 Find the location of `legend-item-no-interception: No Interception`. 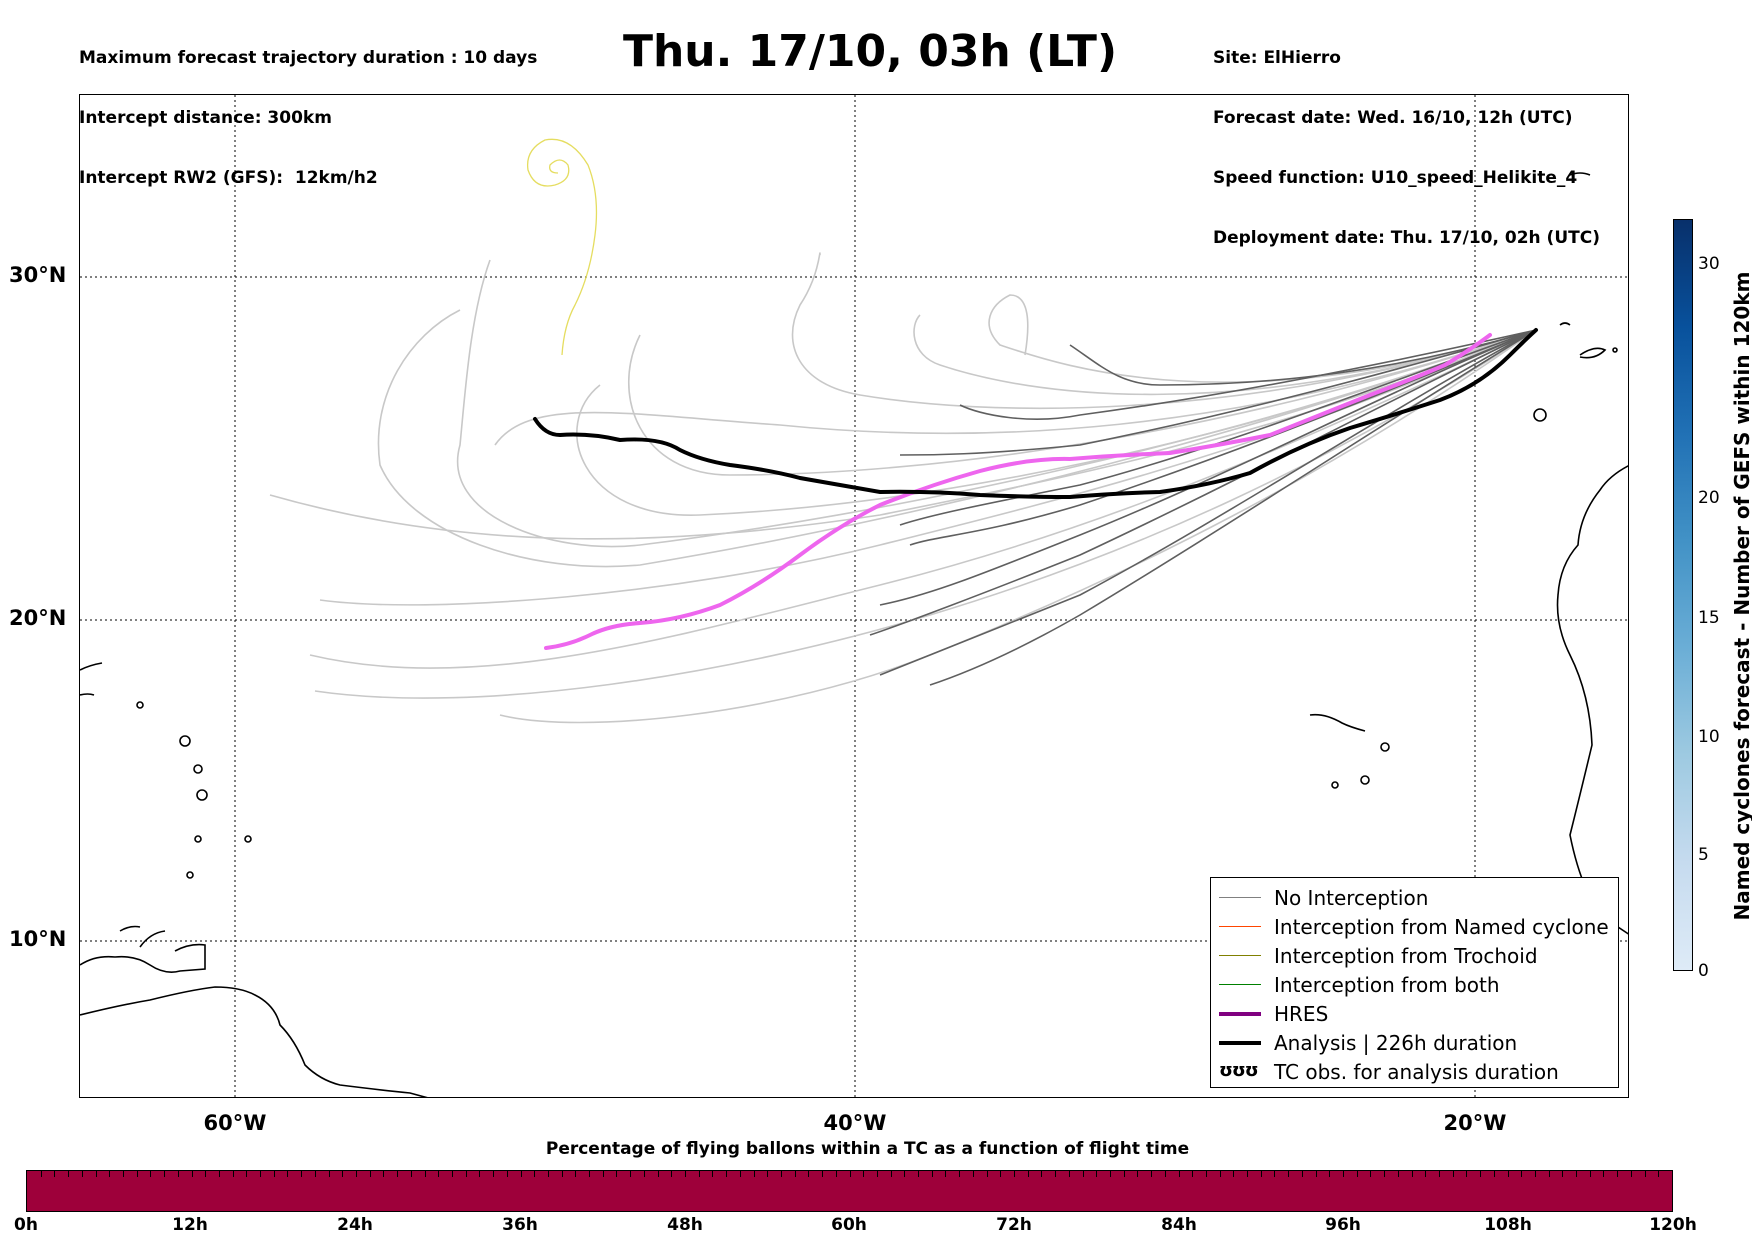

legend-item-no-interception: No Interception is located at coordinates (1414, 898).